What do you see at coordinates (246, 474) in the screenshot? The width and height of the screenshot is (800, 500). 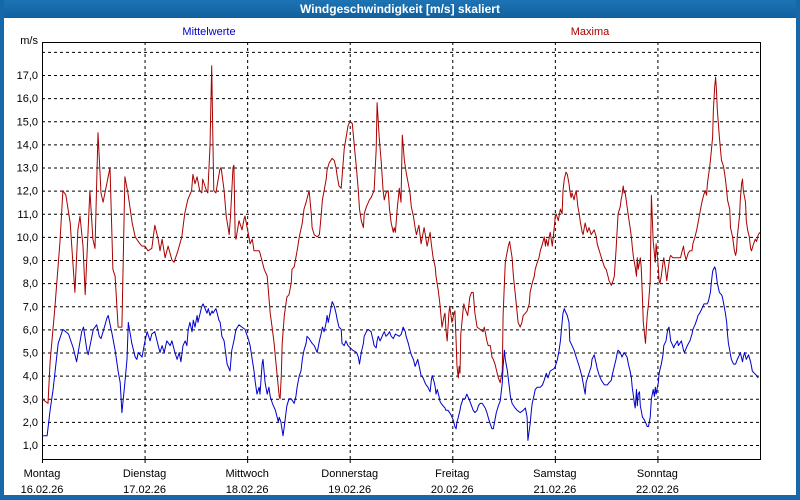 I see `x-day-label: Mittwoch` at bounding box center [246, 474].